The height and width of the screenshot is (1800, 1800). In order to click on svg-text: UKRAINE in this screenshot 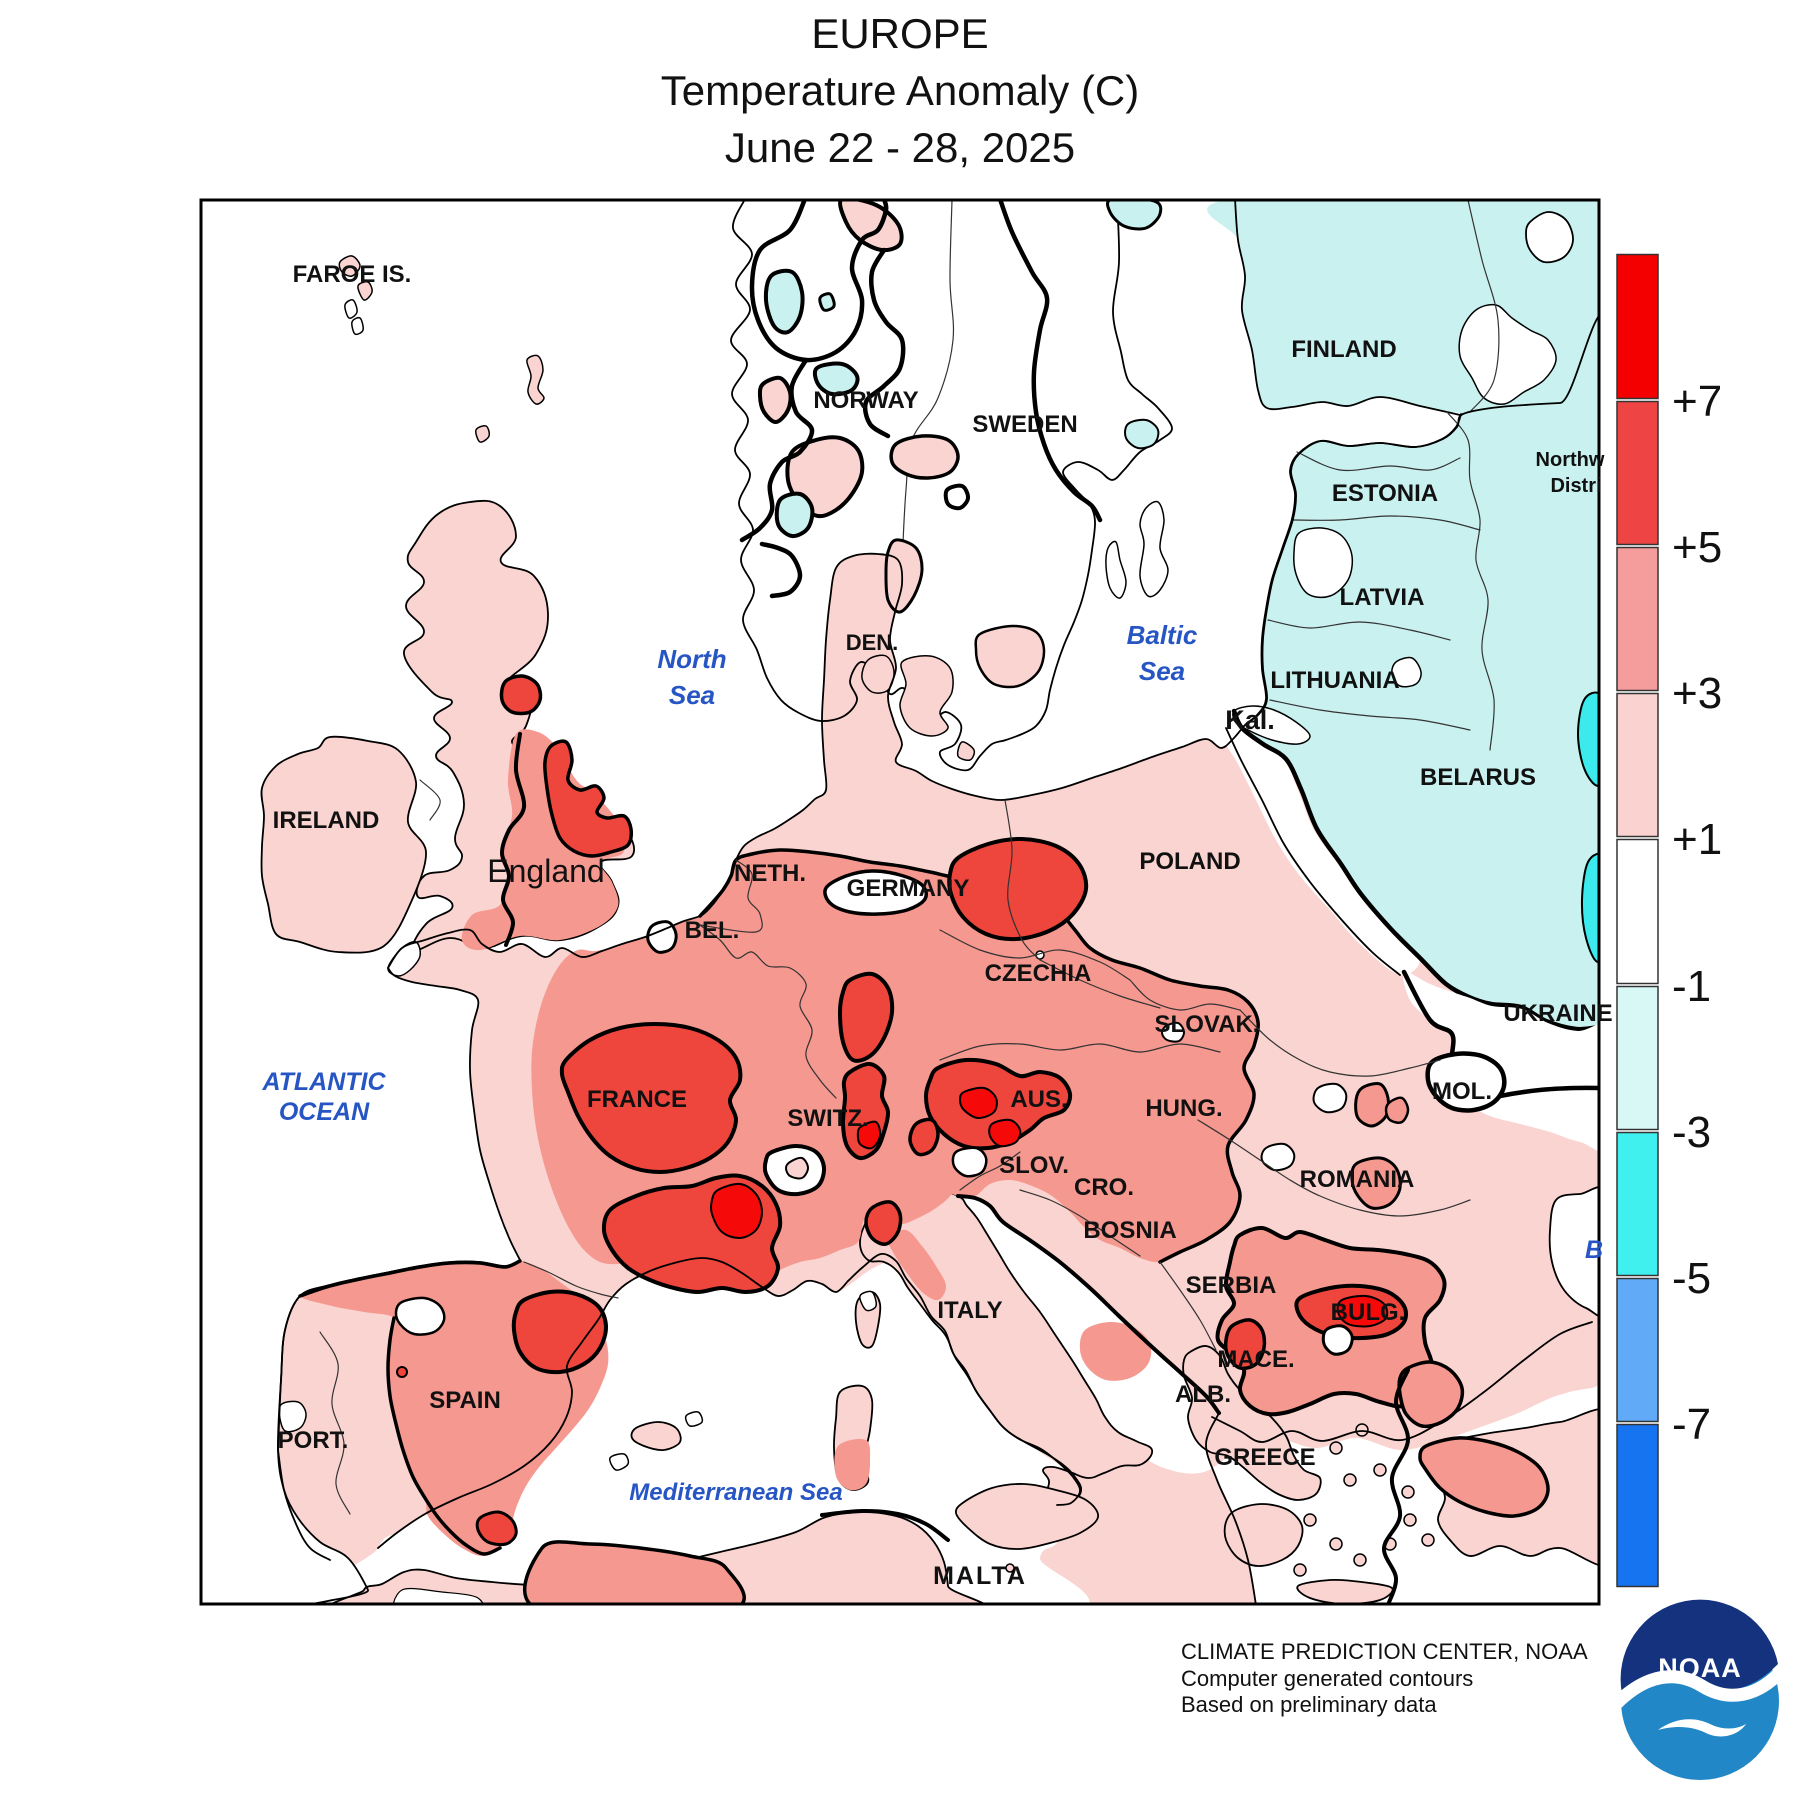, I will do `click(1557, 1013)`.